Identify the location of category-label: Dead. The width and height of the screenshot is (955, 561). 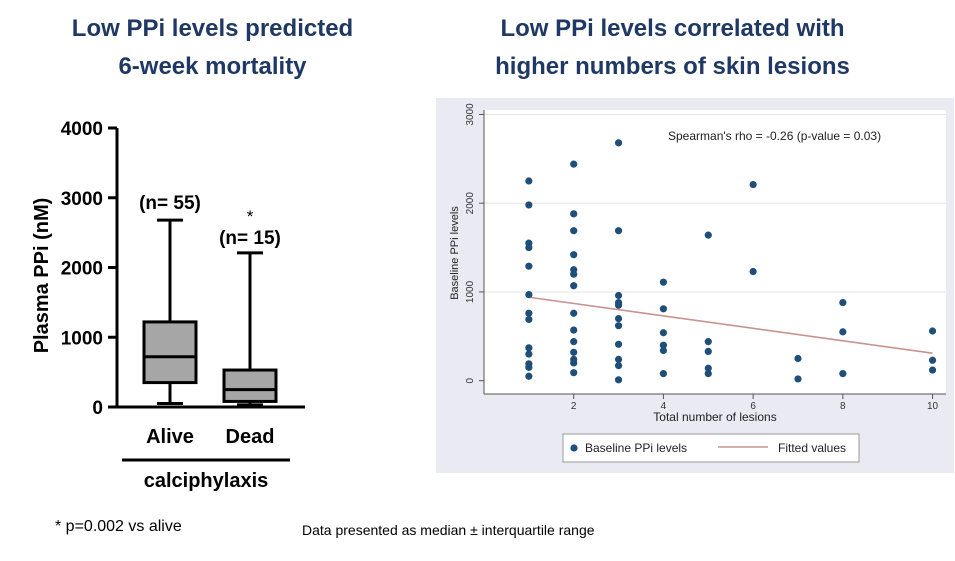
(250, 437).